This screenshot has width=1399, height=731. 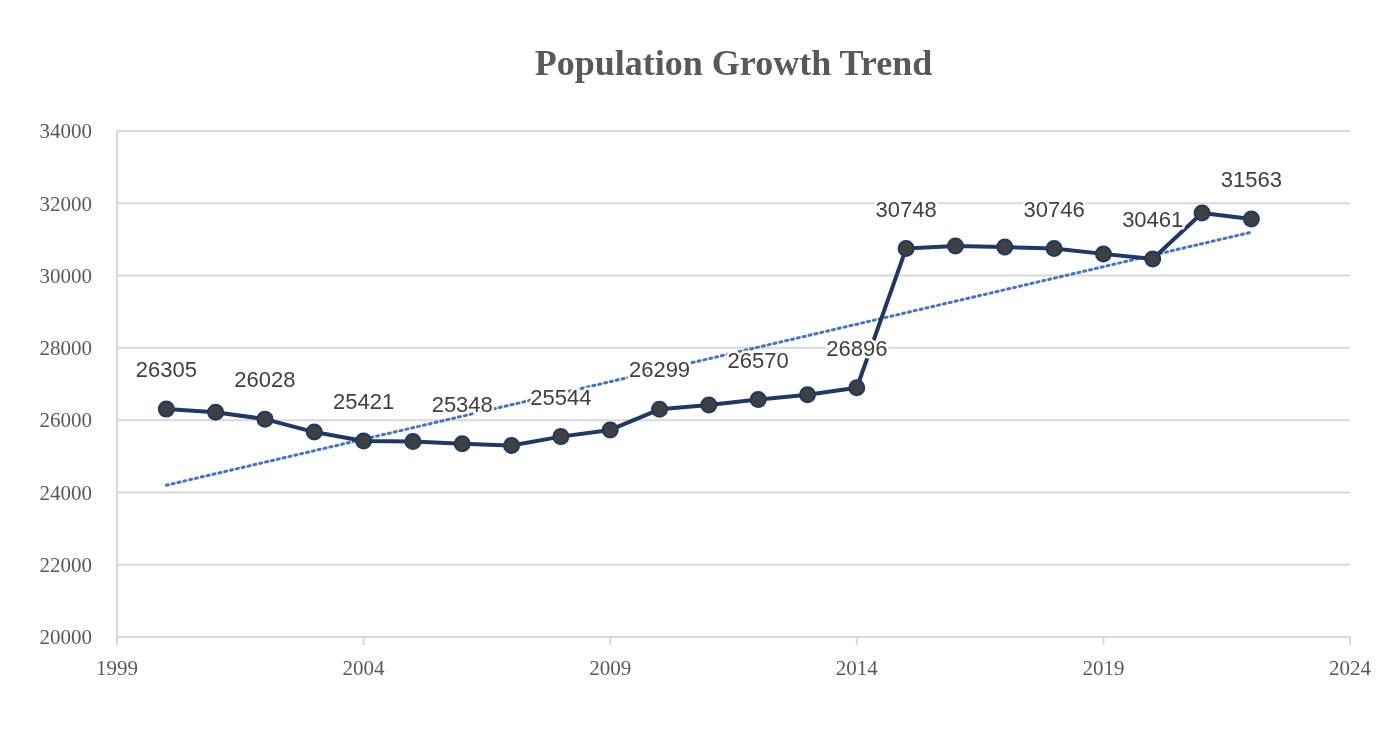 What do you see at coordinates (857, 668) in the screenshot?
I see `x-tick-label: 2014` at bounding box center [857, 668].